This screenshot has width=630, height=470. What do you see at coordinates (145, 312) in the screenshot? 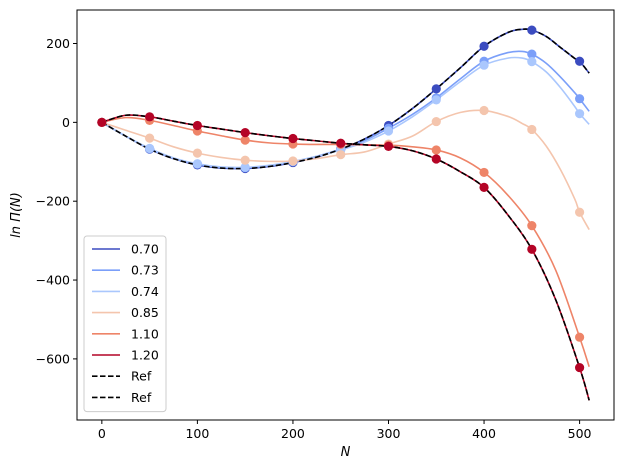
I see `legend-label-3: 0.85` at bounding box center [145, 312].